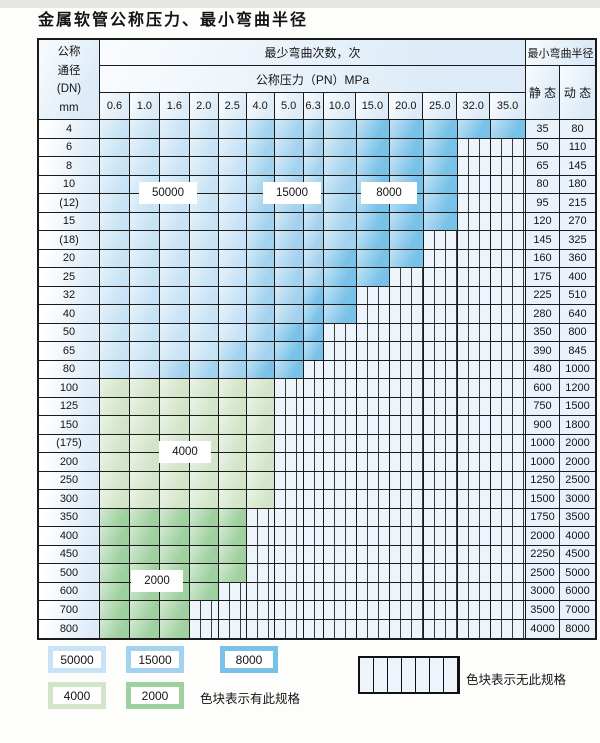 This screenshot has height=743, width=600. I want to click on dynamic-radius-cell: 510, so click(577, 295).